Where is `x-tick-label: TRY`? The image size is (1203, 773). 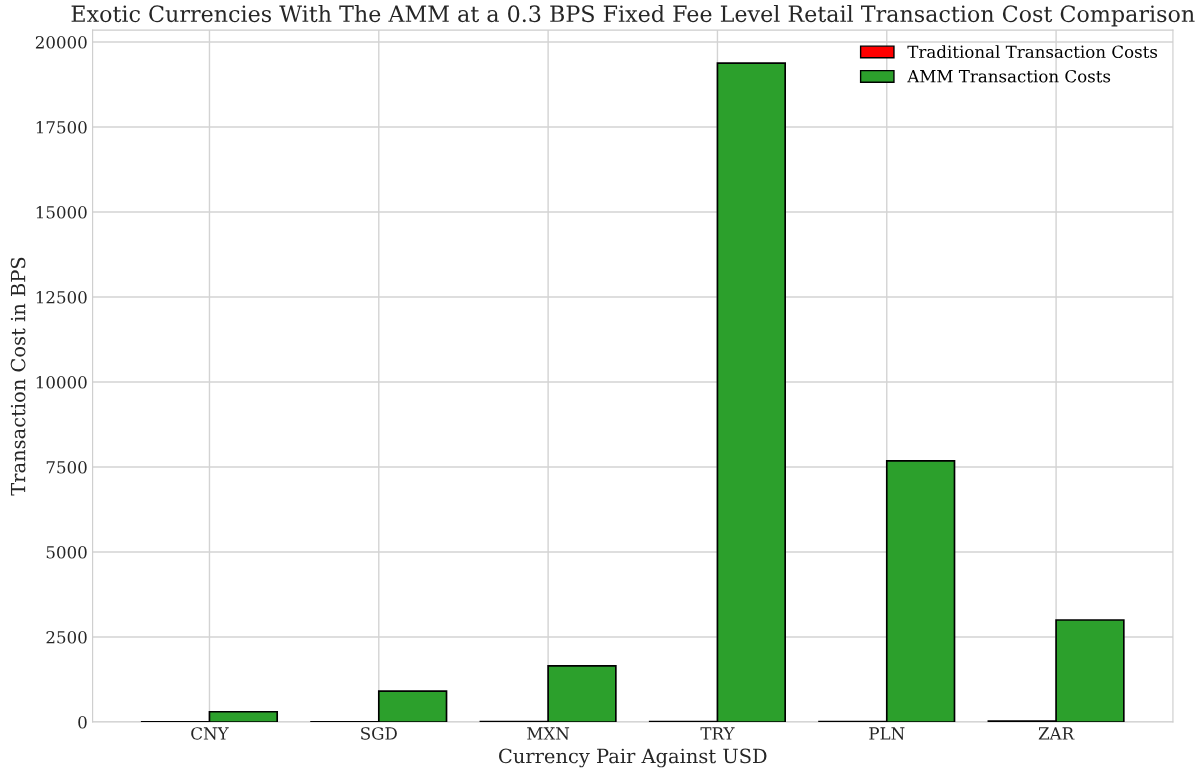
x-tick-label: TRY is located at coordinates (717, 733).